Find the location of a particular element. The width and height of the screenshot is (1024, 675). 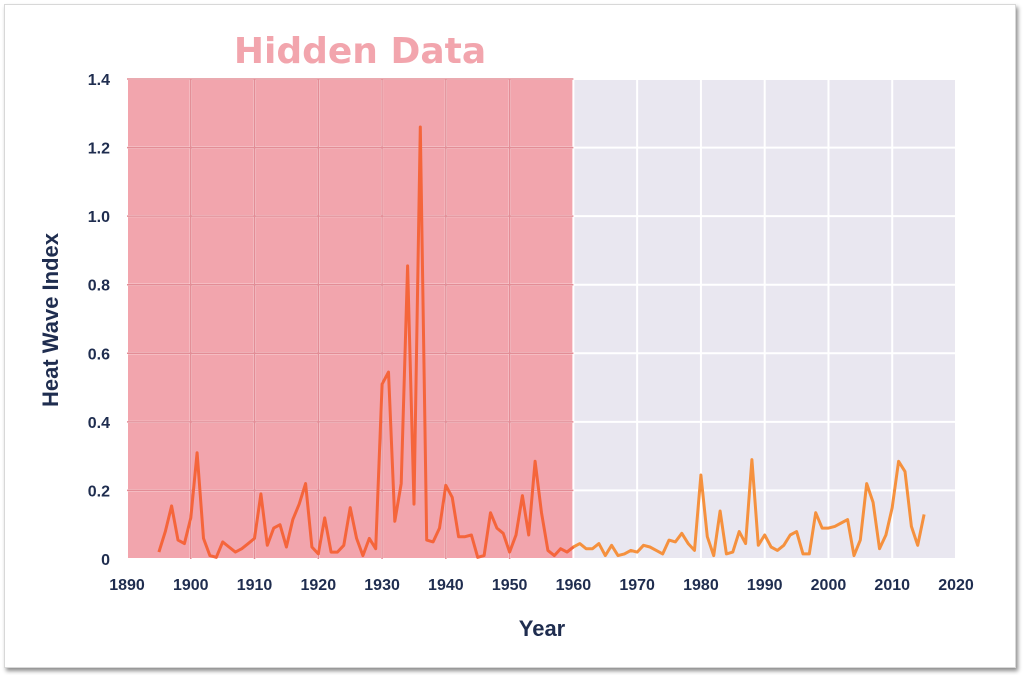

x-tick-label-1900: 1900 is located at coordinates (191, 585).